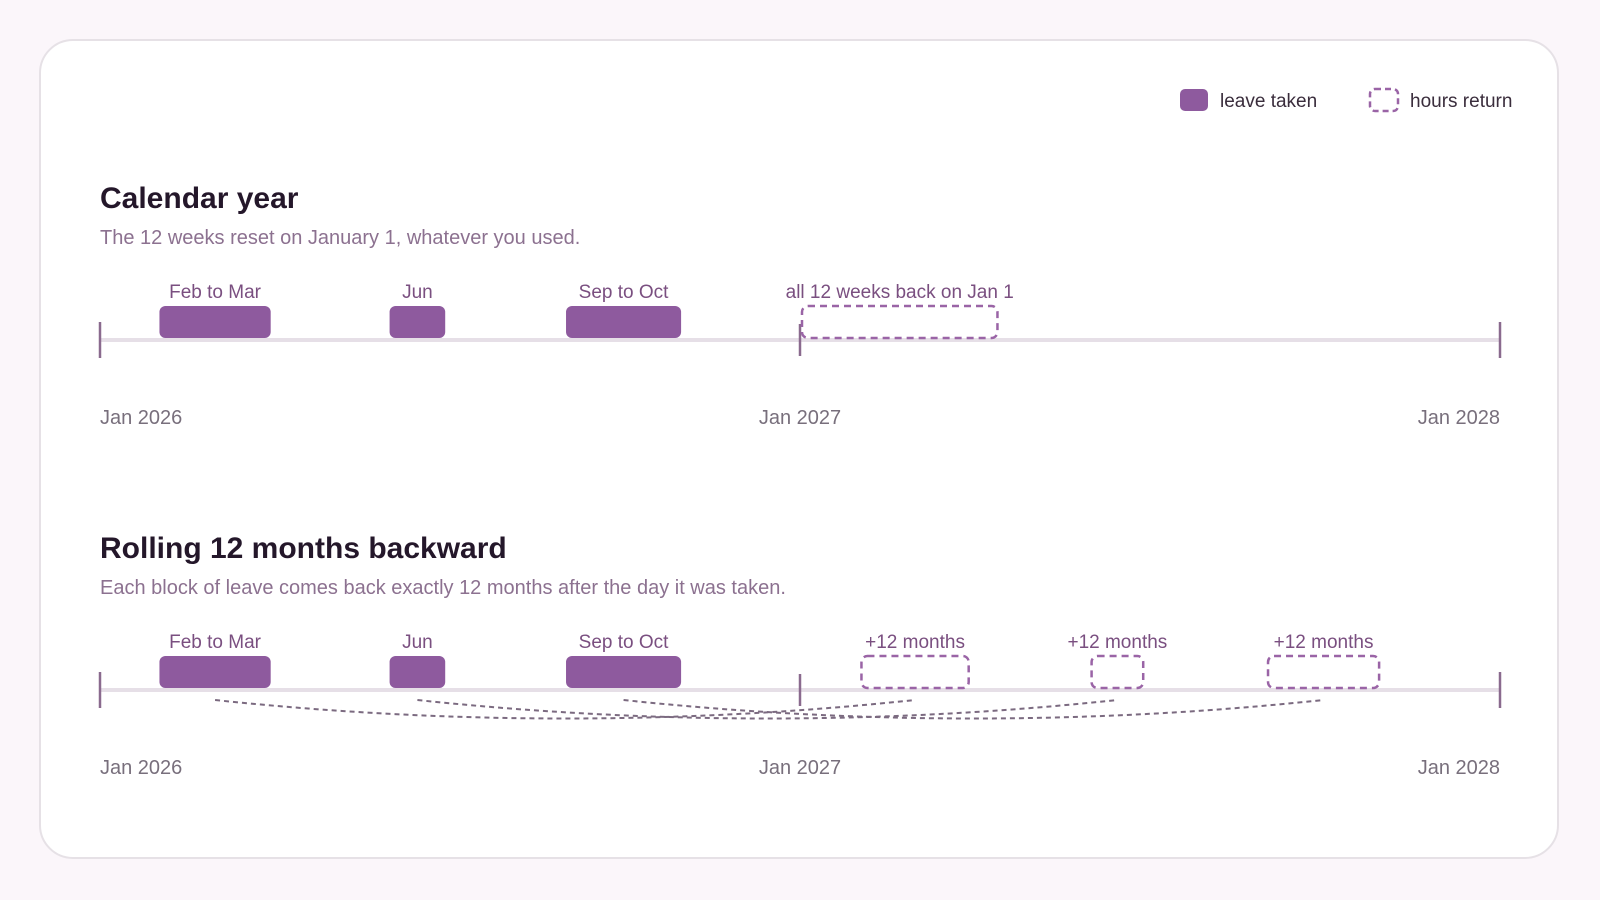  What do you see at coordinates (303, 548) in the screenshot?
I see `panel-title: Rolling 12 months backward` at bounding box center [303, 548].